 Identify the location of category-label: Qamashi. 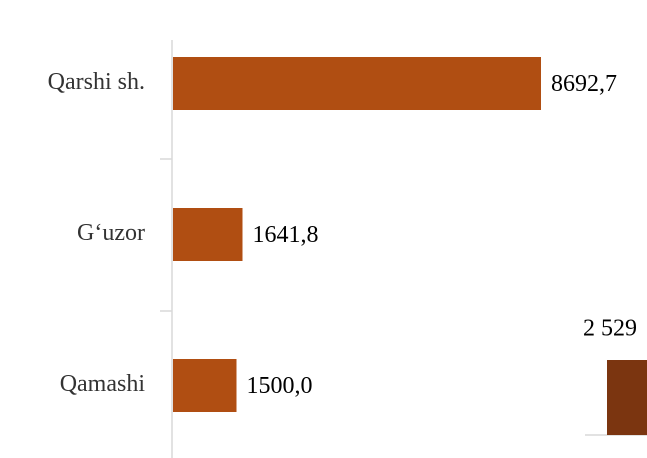
(103, 384).